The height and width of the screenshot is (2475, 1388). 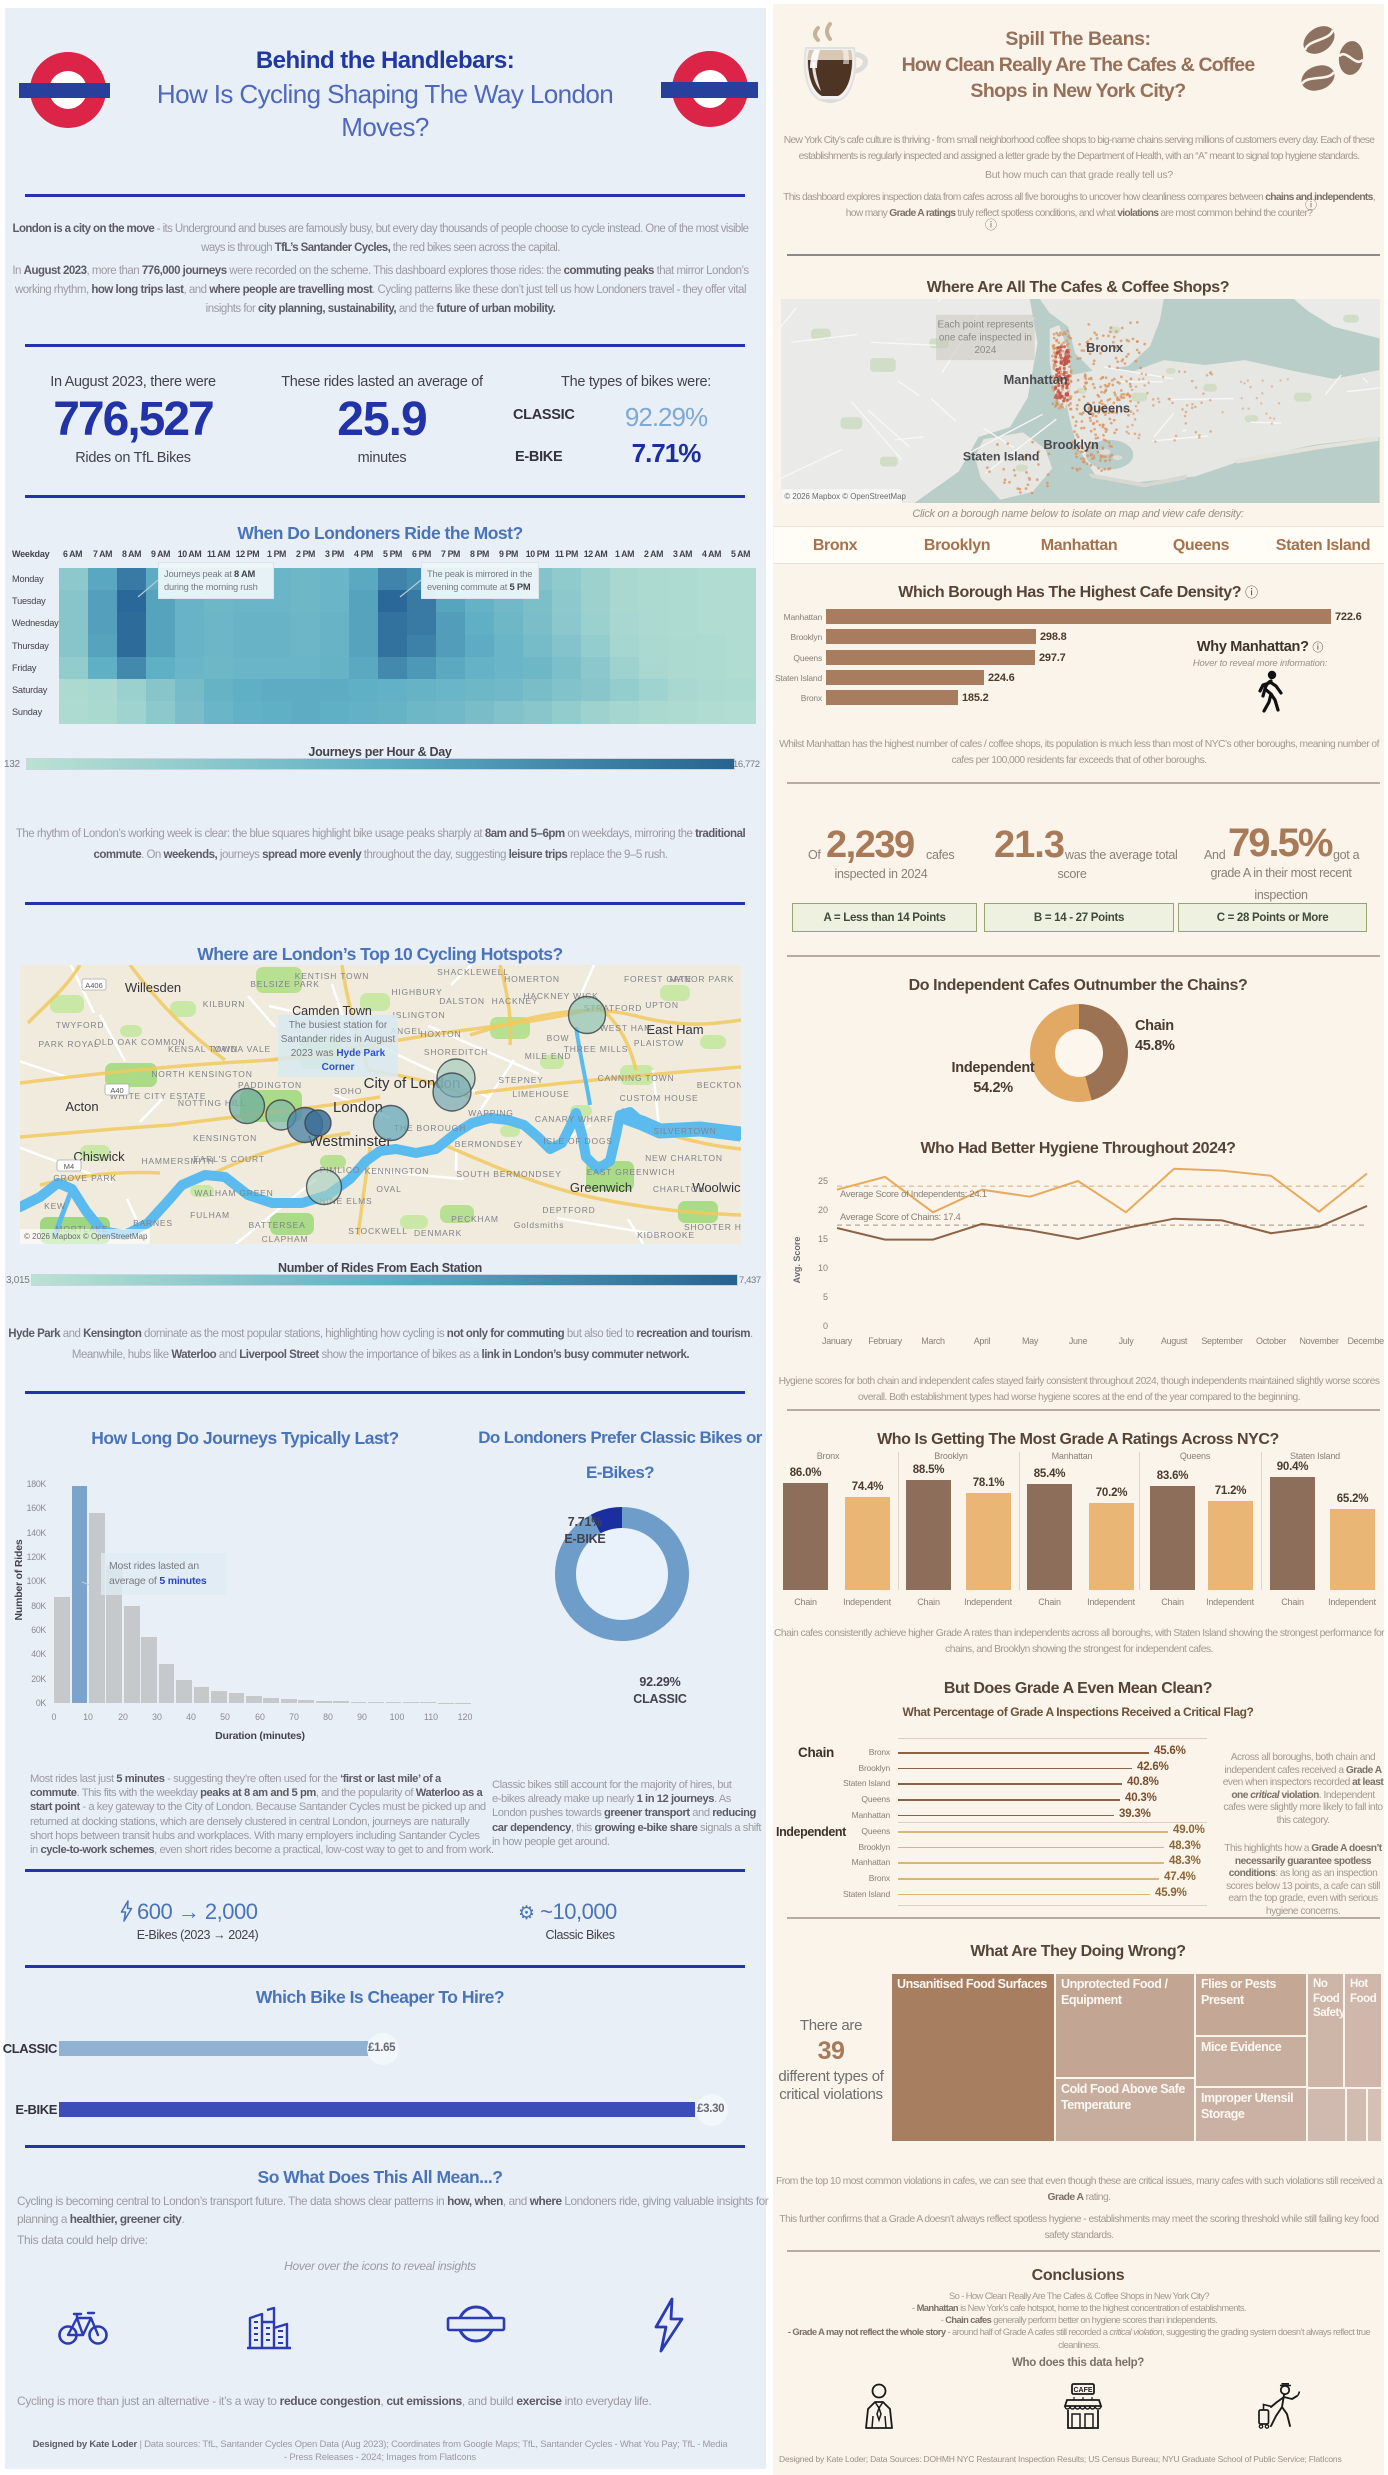 What do you see at coordinates (532, 979) in the screenshot?
I see `svg-text: HOMERTON` at bounding box center [532, 979].